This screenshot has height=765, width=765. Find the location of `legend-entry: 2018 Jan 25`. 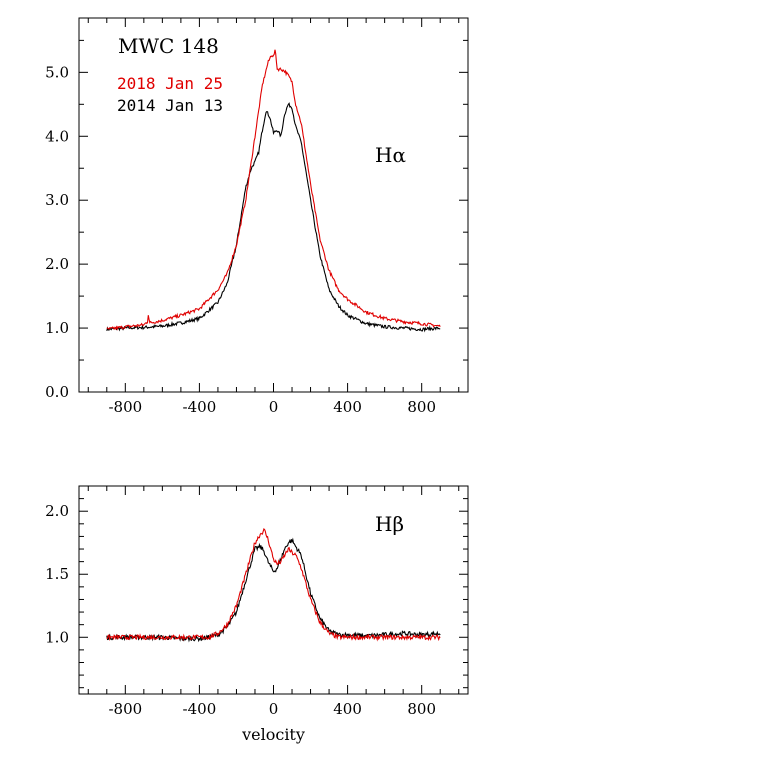

legend-entry: 2018 Jan 25 is located at coordinates (170, 83).